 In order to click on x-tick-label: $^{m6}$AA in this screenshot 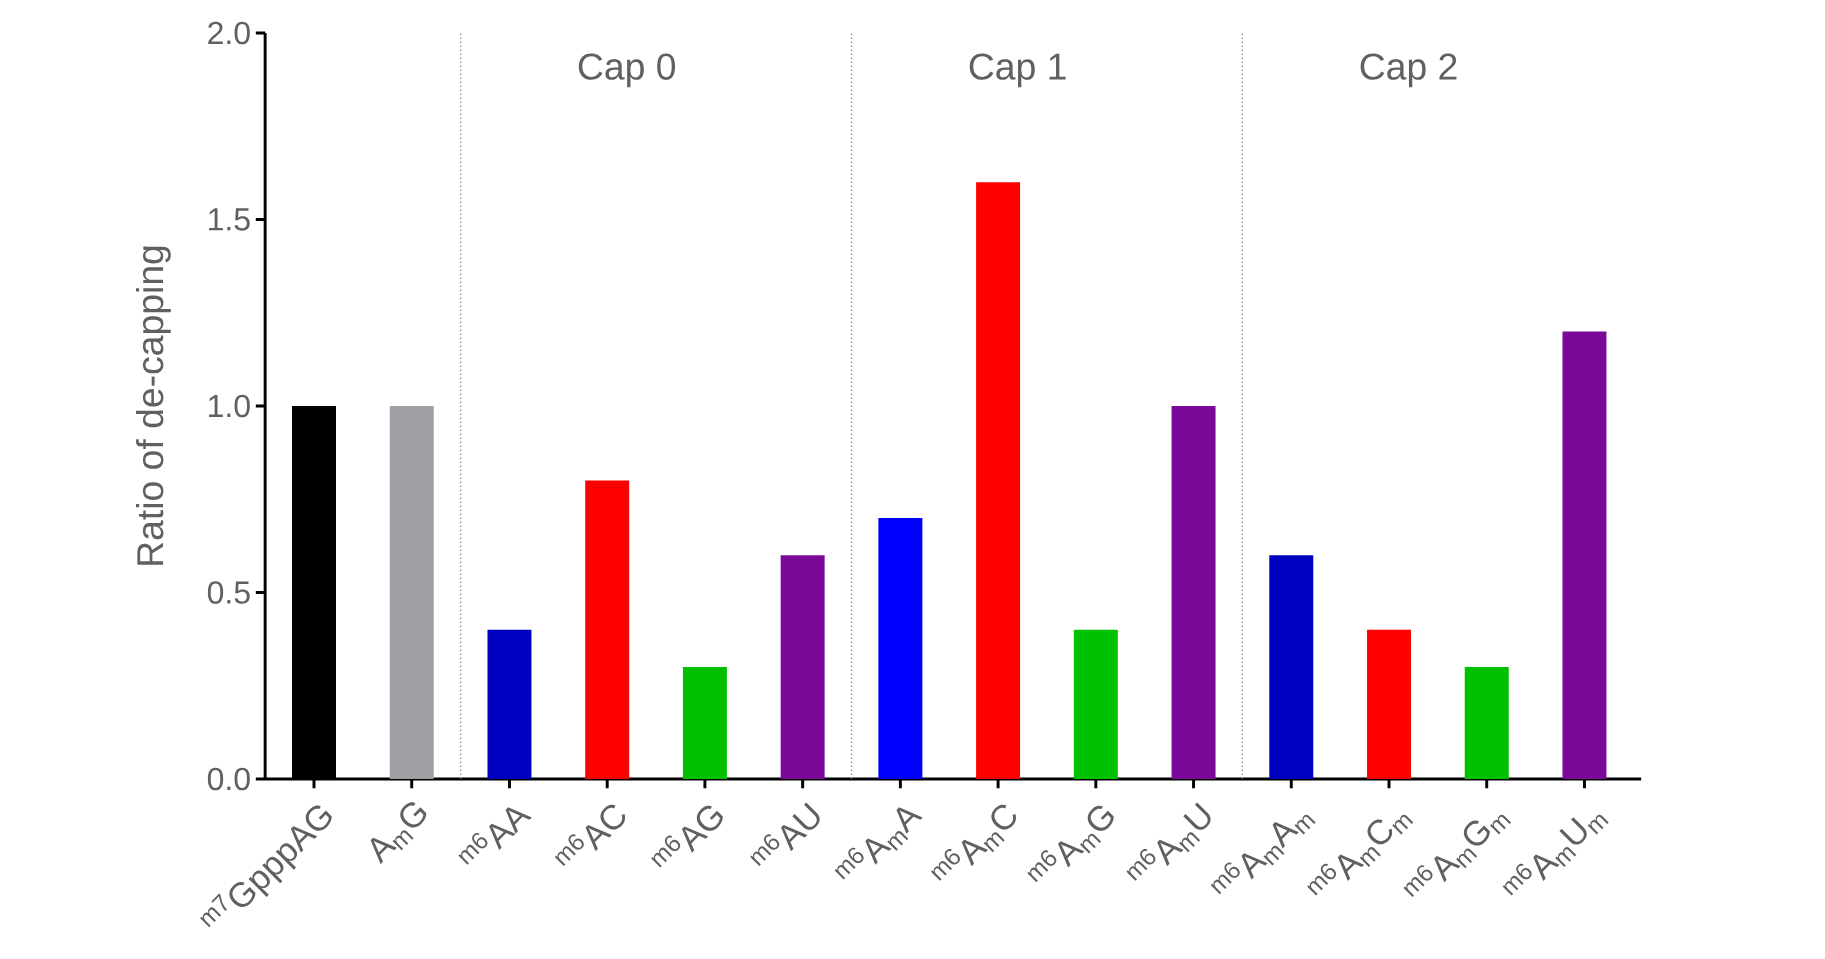, I will do `click(495, 836)`.